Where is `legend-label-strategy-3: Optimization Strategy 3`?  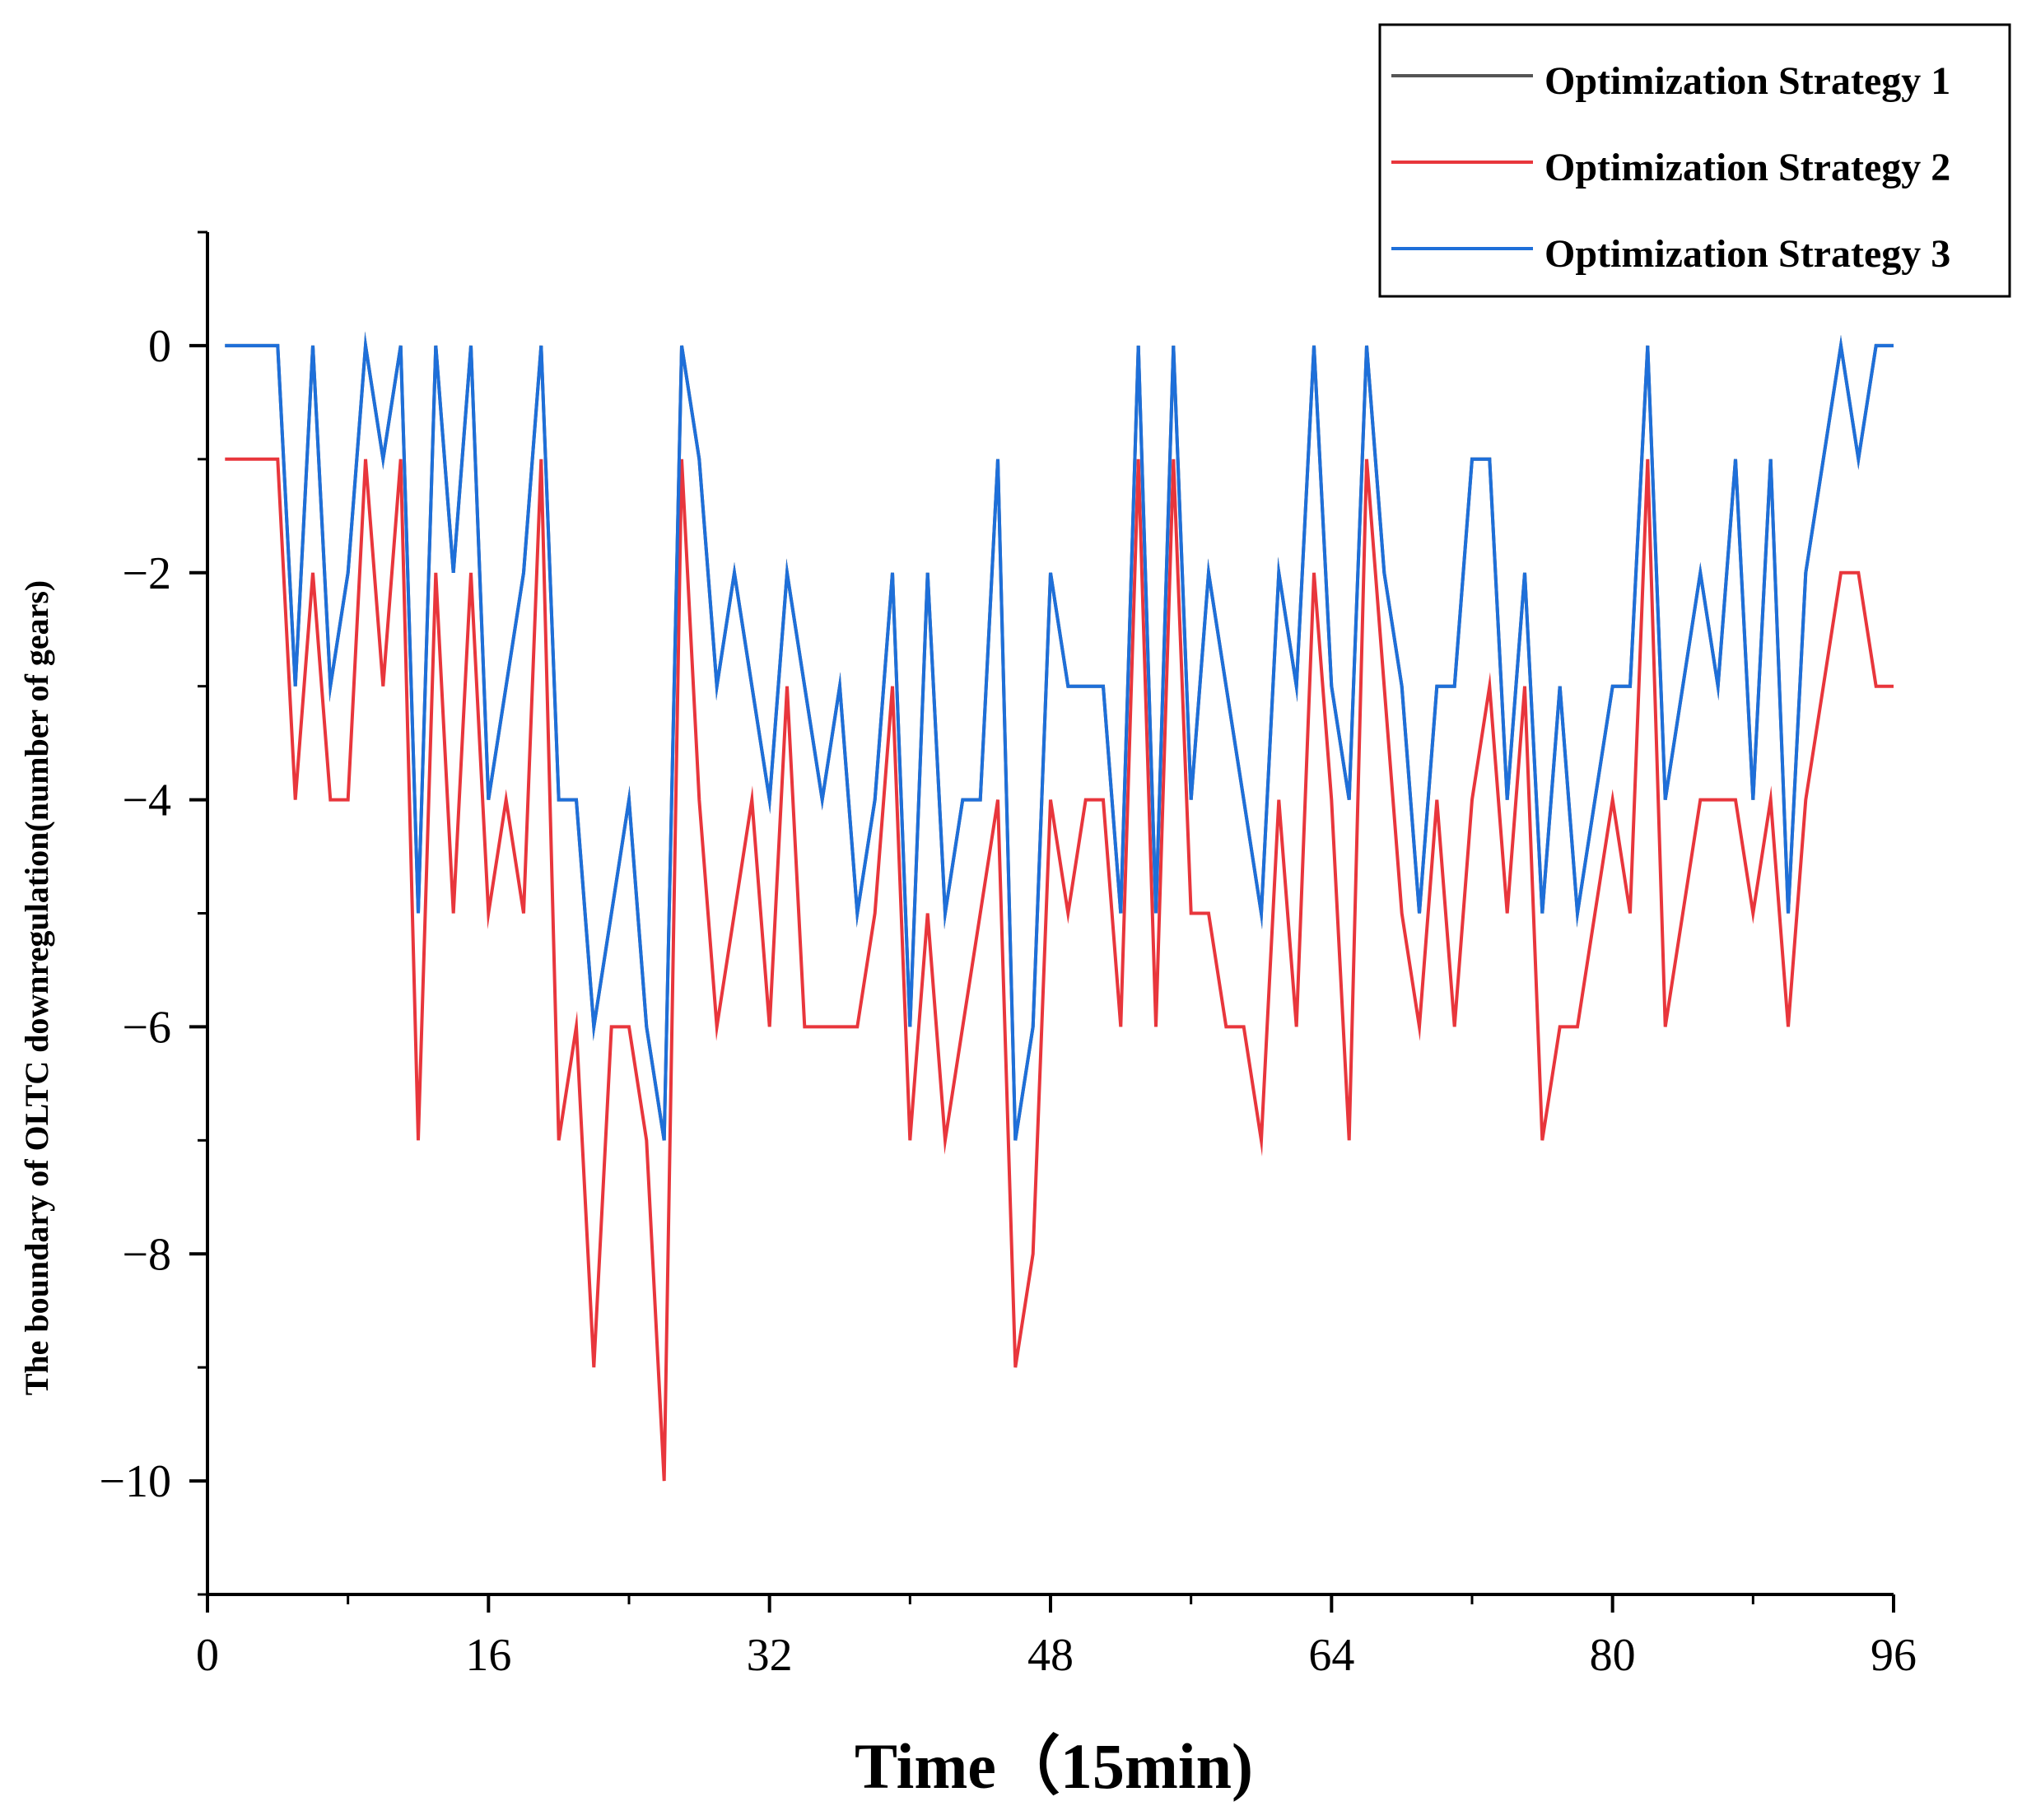 legend-label-strategy-3: Optimization Strategy 3 is located at coordinates (1747, 254).